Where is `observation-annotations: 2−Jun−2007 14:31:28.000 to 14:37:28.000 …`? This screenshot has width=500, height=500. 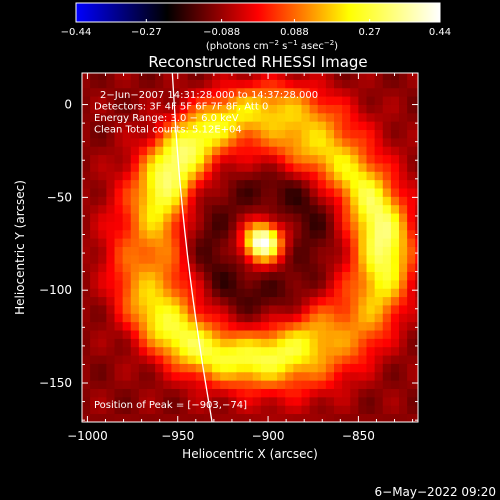 observation-annotations: 2−Jun−2007 14:31:28.000 to 14:37:28.000 … is located at coordinates (206, 113).